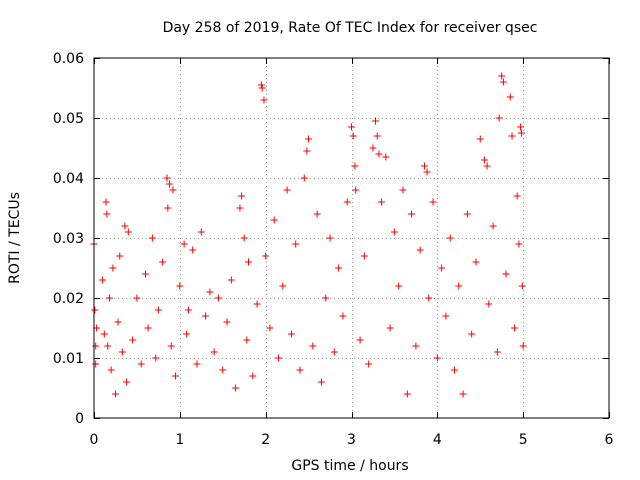  Describe the element at coordinates (68, 179) in the screenshot. I see `y-tick-label: 0.04` at that location.